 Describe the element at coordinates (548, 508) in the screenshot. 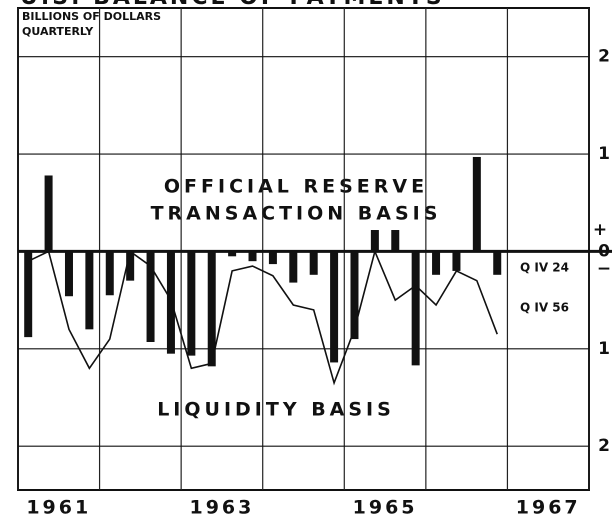

I see `x-tick-label: 1967` at that location.